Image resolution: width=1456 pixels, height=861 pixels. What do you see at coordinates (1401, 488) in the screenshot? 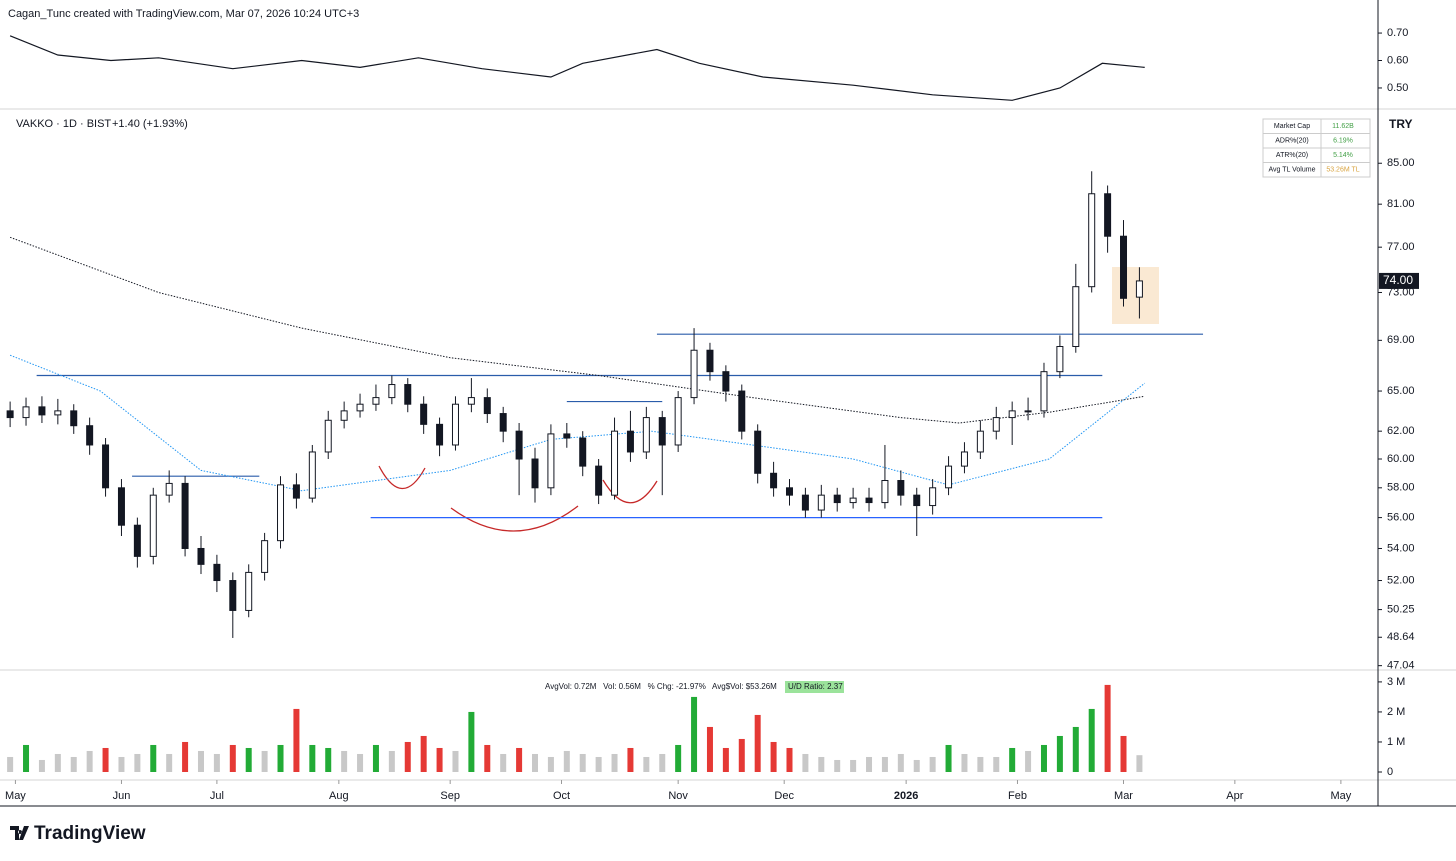
I see `y-tick-label: 58.00` at bounding box center [1401, 488].